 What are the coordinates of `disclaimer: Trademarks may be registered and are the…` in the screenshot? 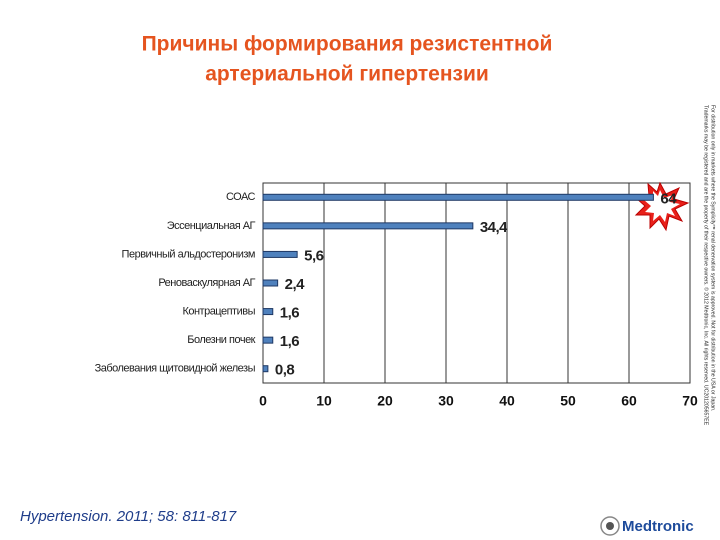 It's located at (706, 265).